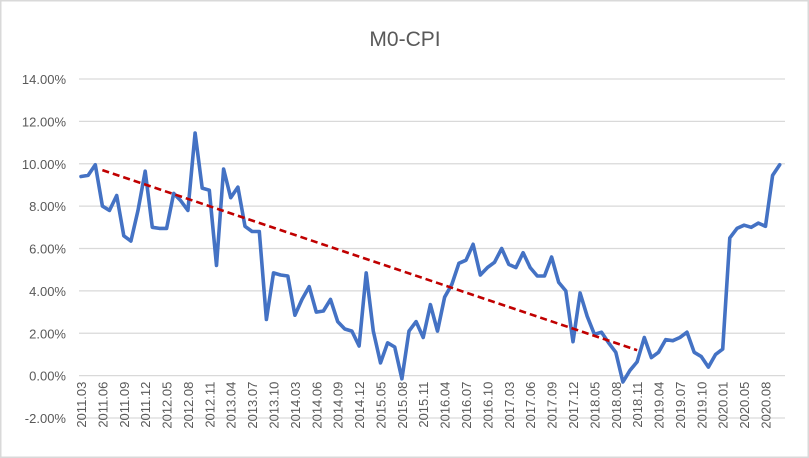 The width and height of the screenshot is (809, 458). Describe the element at coordinates (231, 405) in the screenshot. I see `x-tick-label: 2013.04` at that location.